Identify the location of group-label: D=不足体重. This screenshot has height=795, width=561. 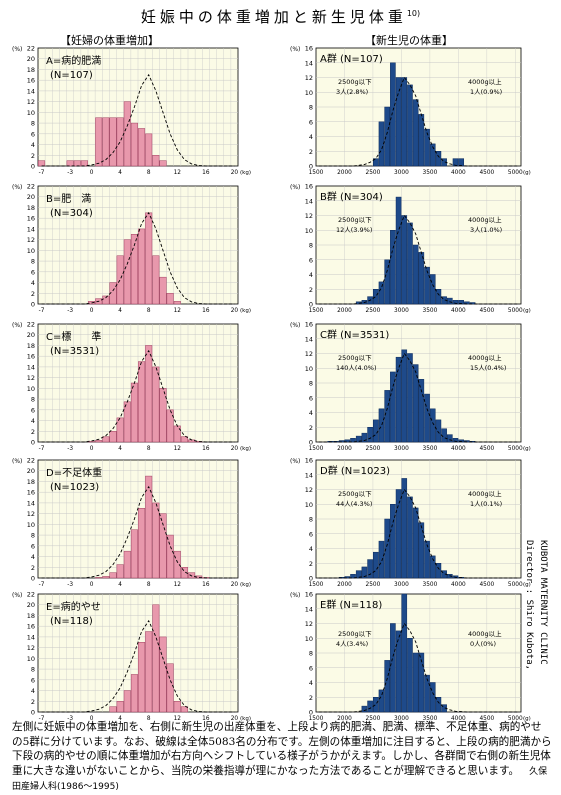
(74, 472).